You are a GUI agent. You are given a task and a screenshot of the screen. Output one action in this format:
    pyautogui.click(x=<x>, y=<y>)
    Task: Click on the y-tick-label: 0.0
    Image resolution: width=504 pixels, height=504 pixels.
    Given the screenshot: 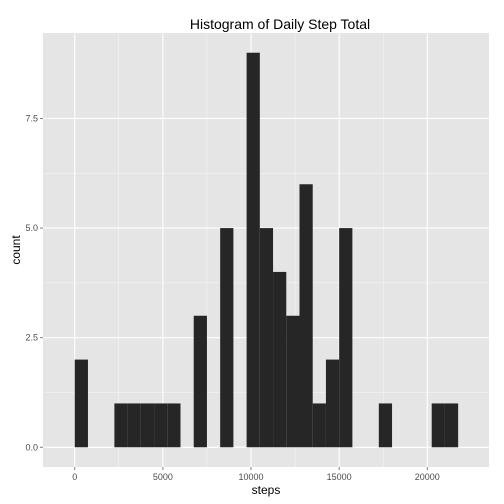 What is the action you would take?
    pyautogui.click(x=31, y=447)
    